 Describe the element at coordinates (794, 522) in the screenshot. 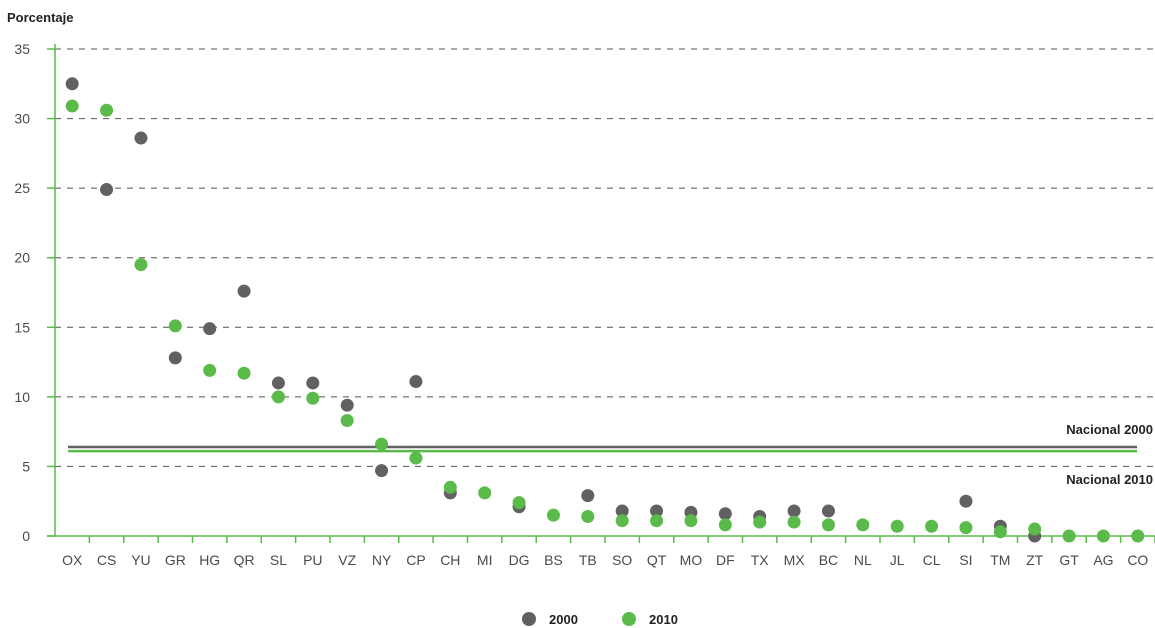

I see `data-point-2010-MX` at that location.